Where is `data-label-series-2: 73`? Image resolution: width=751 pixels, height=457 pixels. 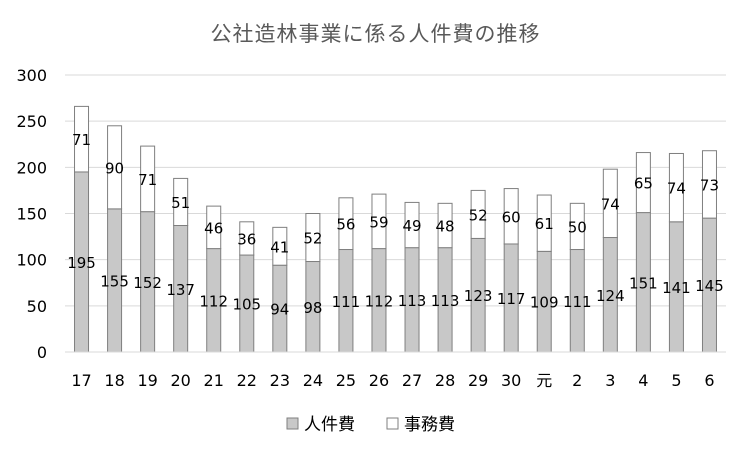
data-label-series-2: 73 is located at coordinates (709, 185).